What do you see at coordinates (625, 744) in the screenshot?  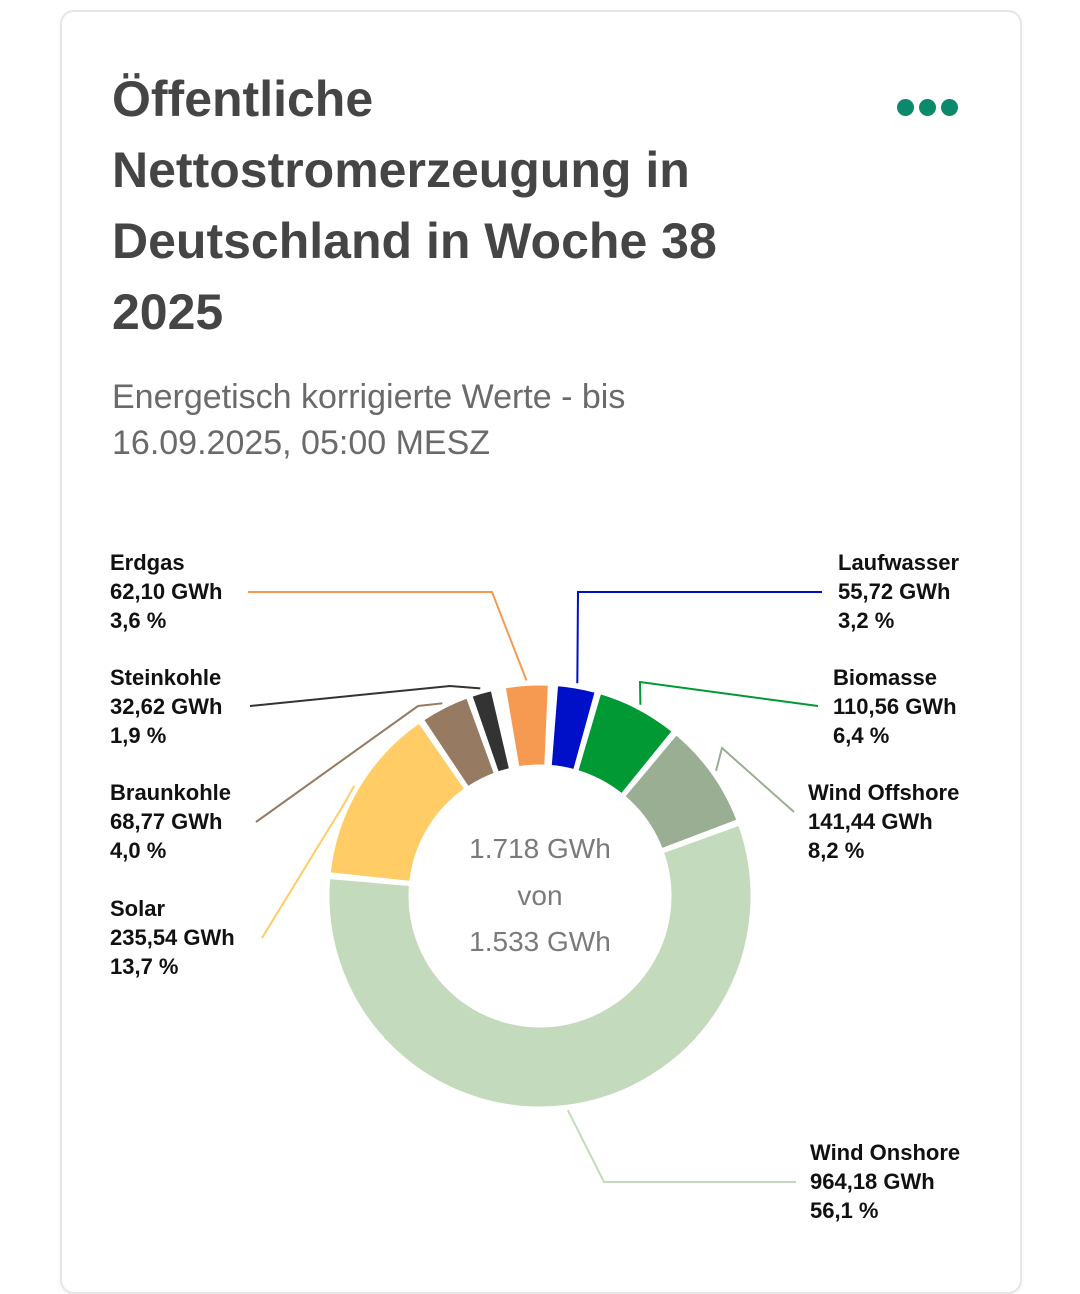 I see `slice-biomasse` at bounding box center [625, 744].